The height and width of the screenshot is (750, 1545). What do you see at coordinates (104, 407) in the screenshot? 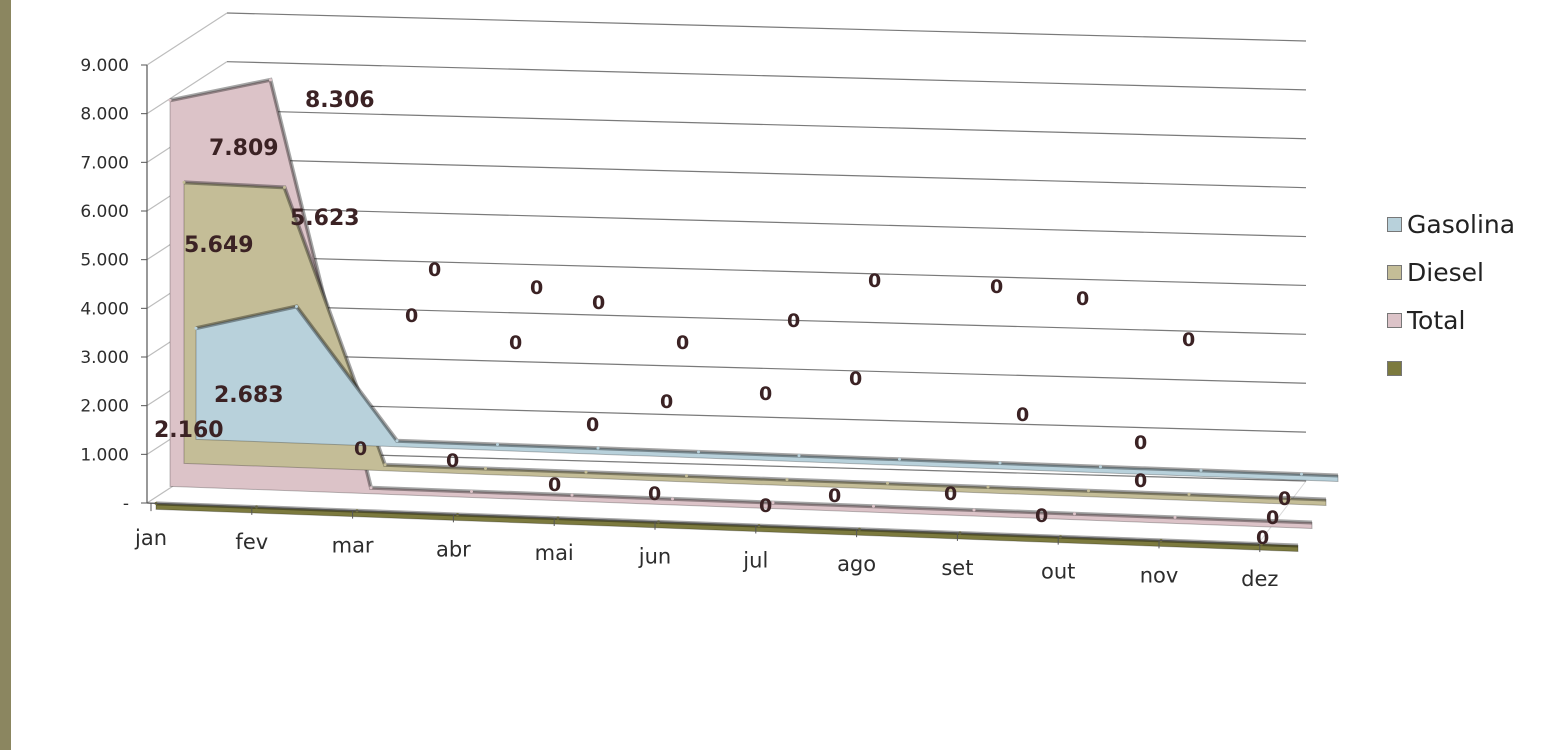
I see `y-tick-label: 2.000` at bounding box center [104, 407].